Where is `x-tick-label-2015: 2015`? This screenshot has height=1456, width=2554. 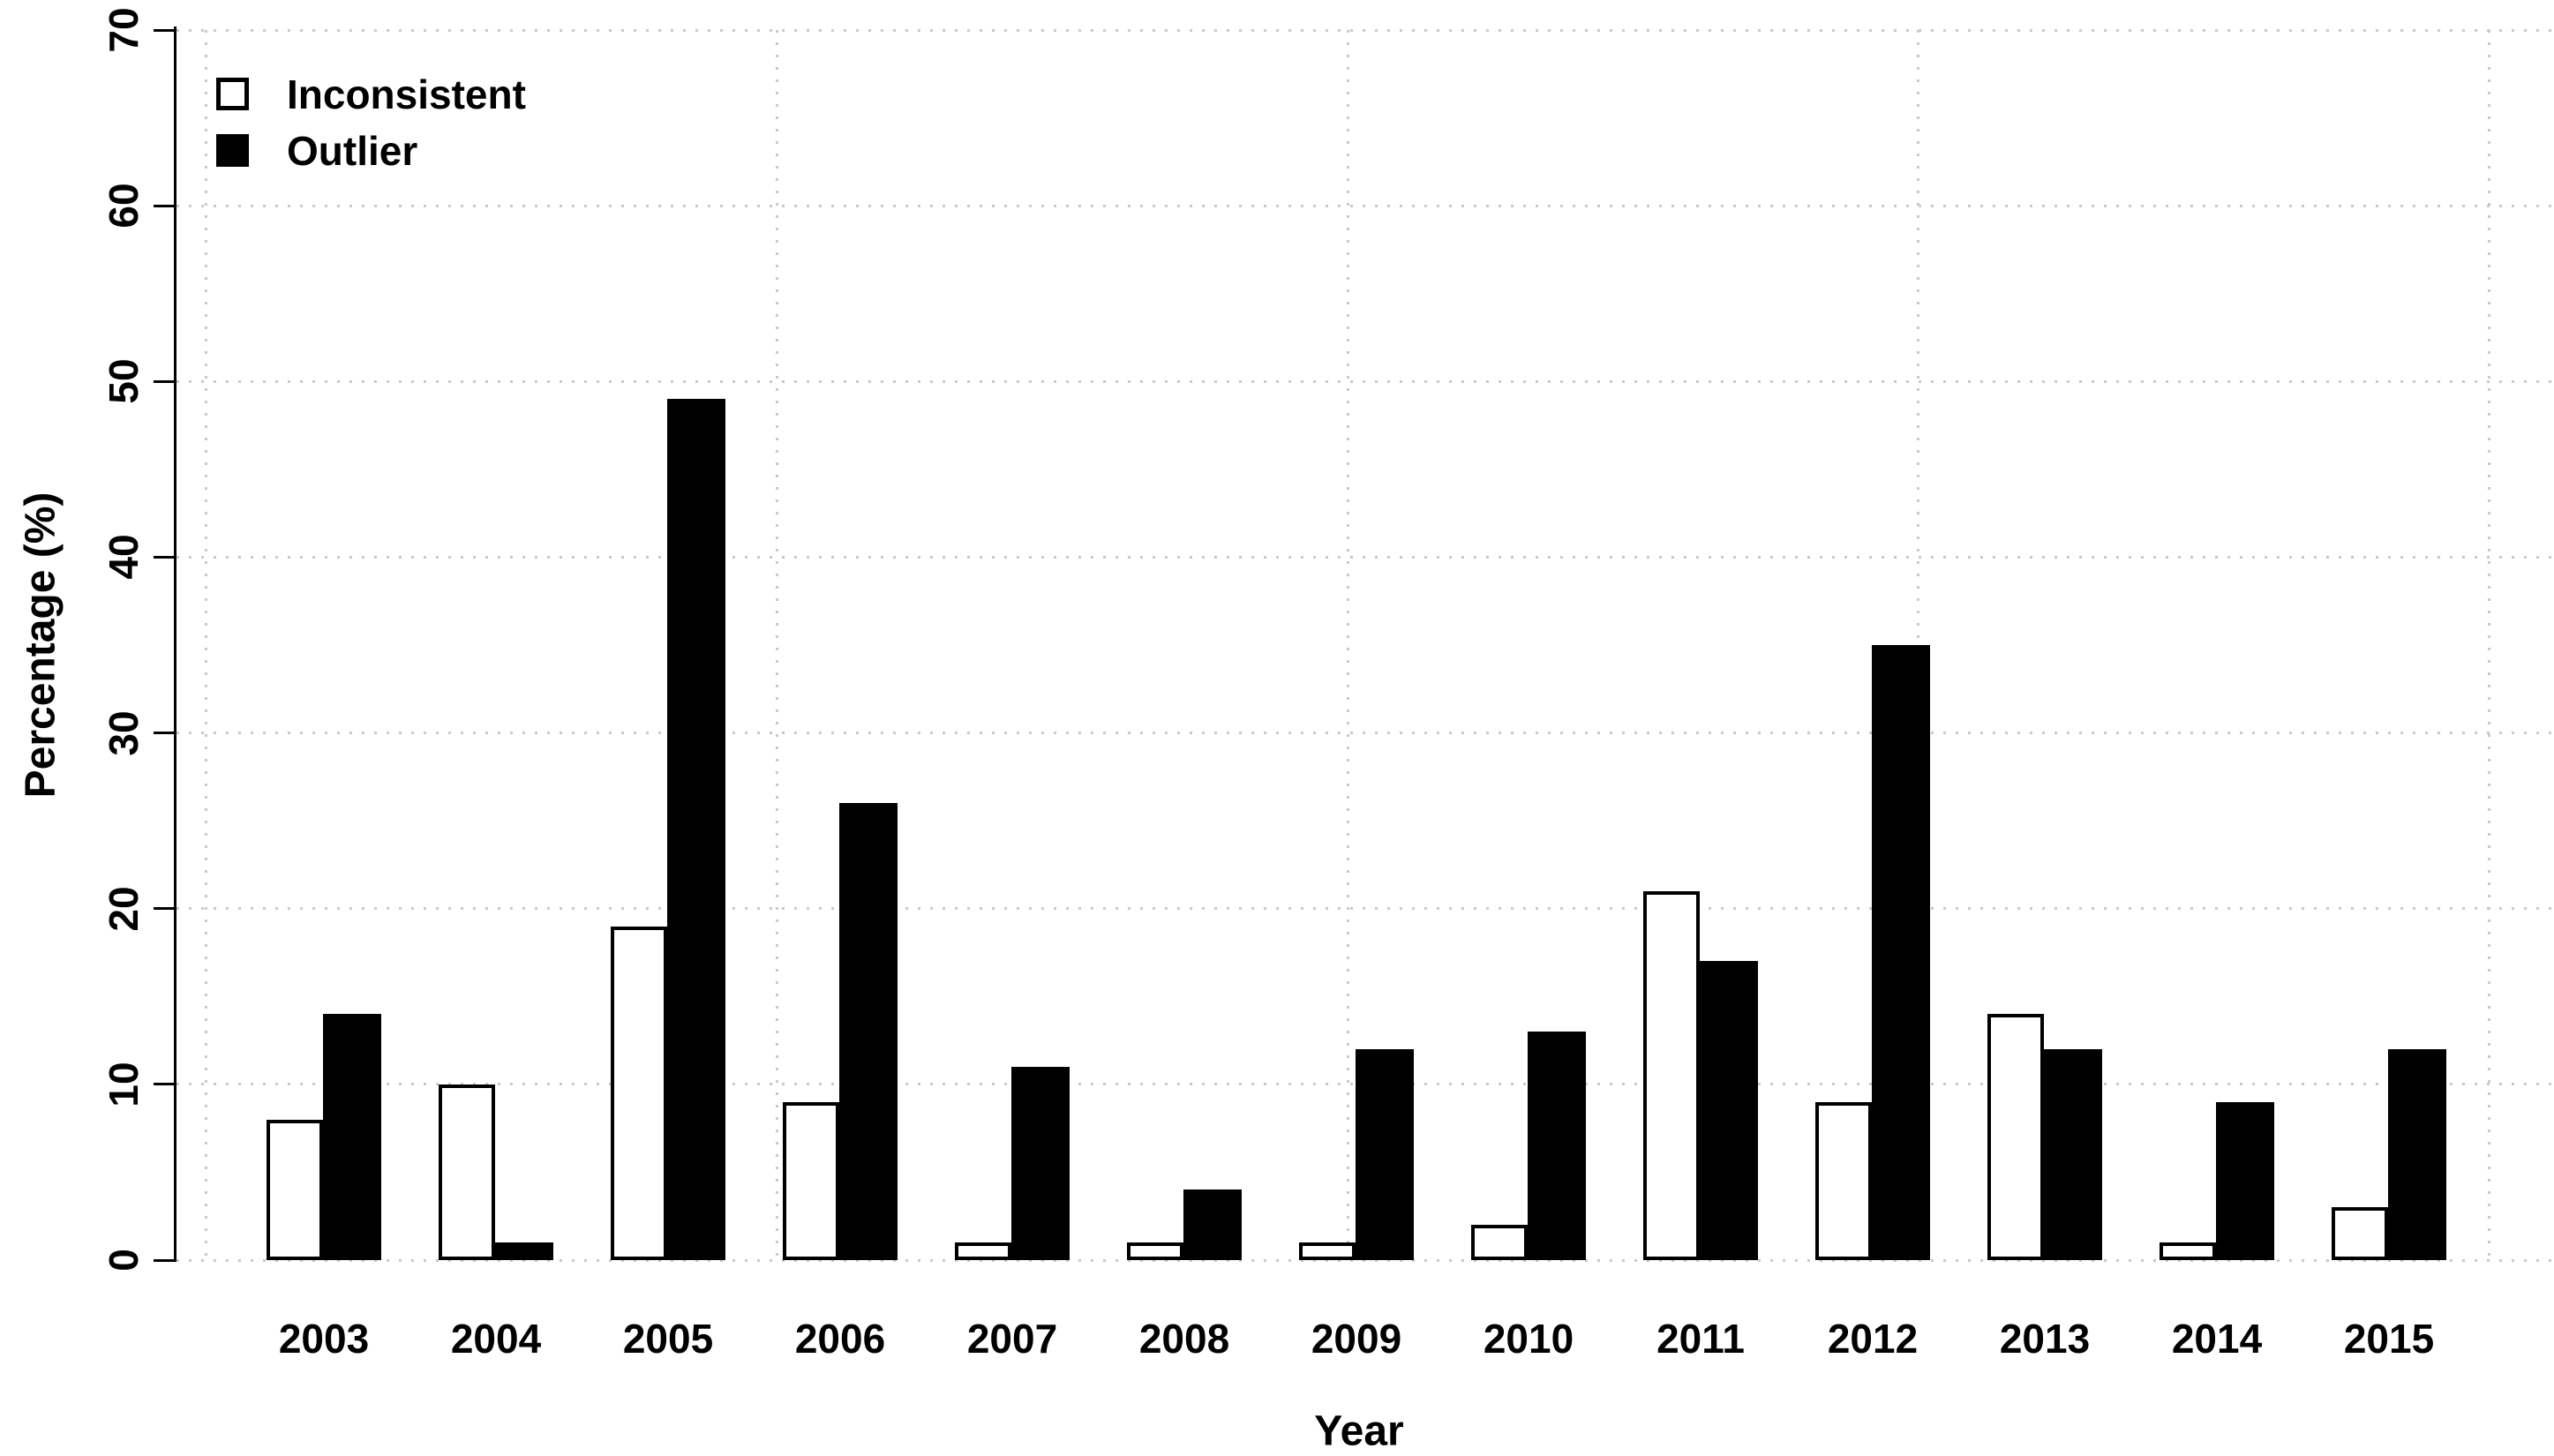
x-tick-label-2015: 2015 is located at coordinates (2389, 1339).